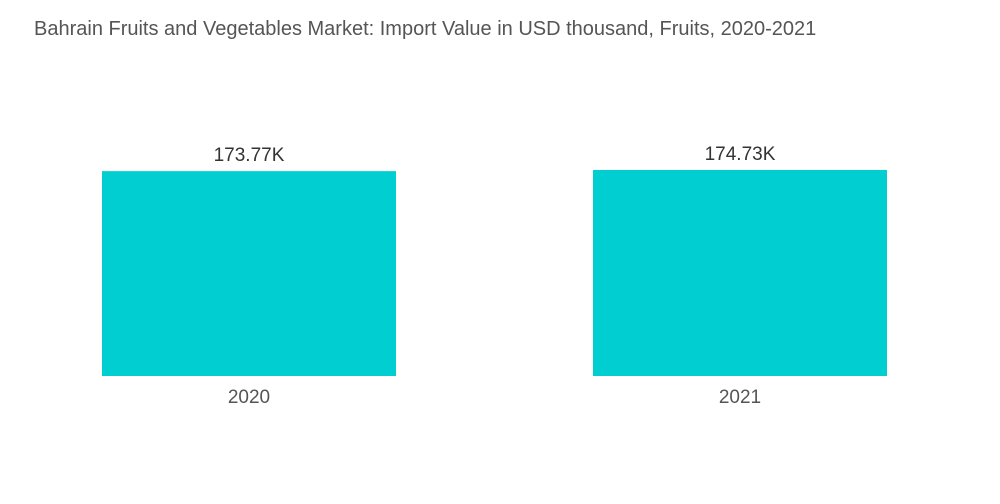 The height and width of the screenshot is (504, 1000). What do you see at coordinates (249, 155) in the screenshot?
I see `data-label-2020: 173.77K` at bounding box center [249, 155].